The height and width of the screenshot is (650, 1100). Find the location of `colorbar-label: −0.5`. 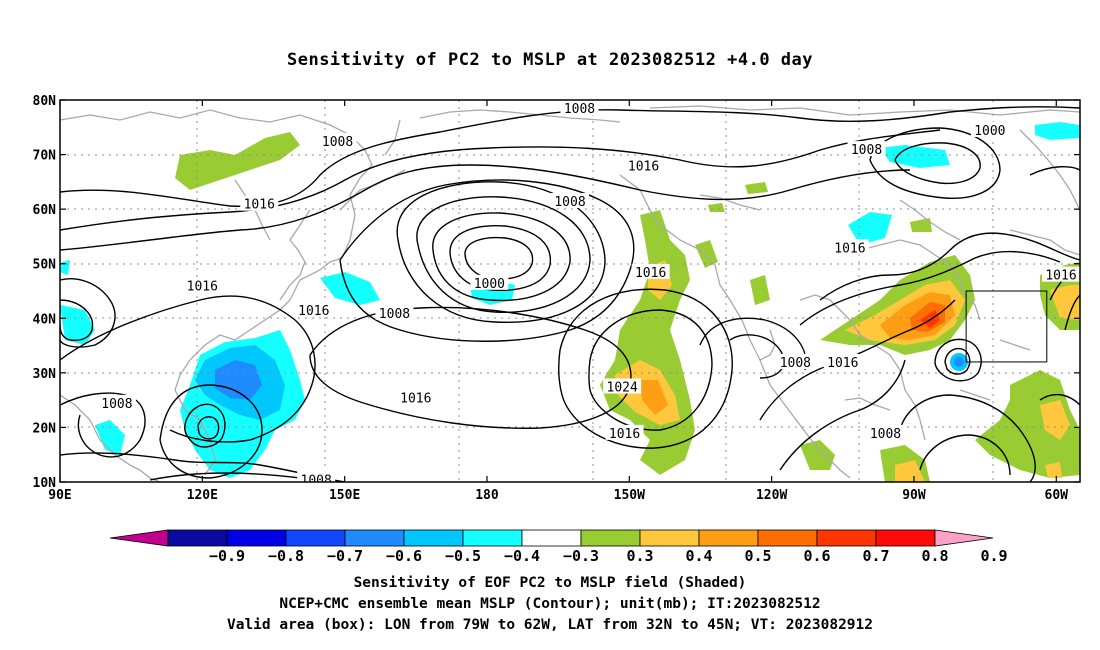

colorbar-label: −0.5 is located at coordinates (463, 556).